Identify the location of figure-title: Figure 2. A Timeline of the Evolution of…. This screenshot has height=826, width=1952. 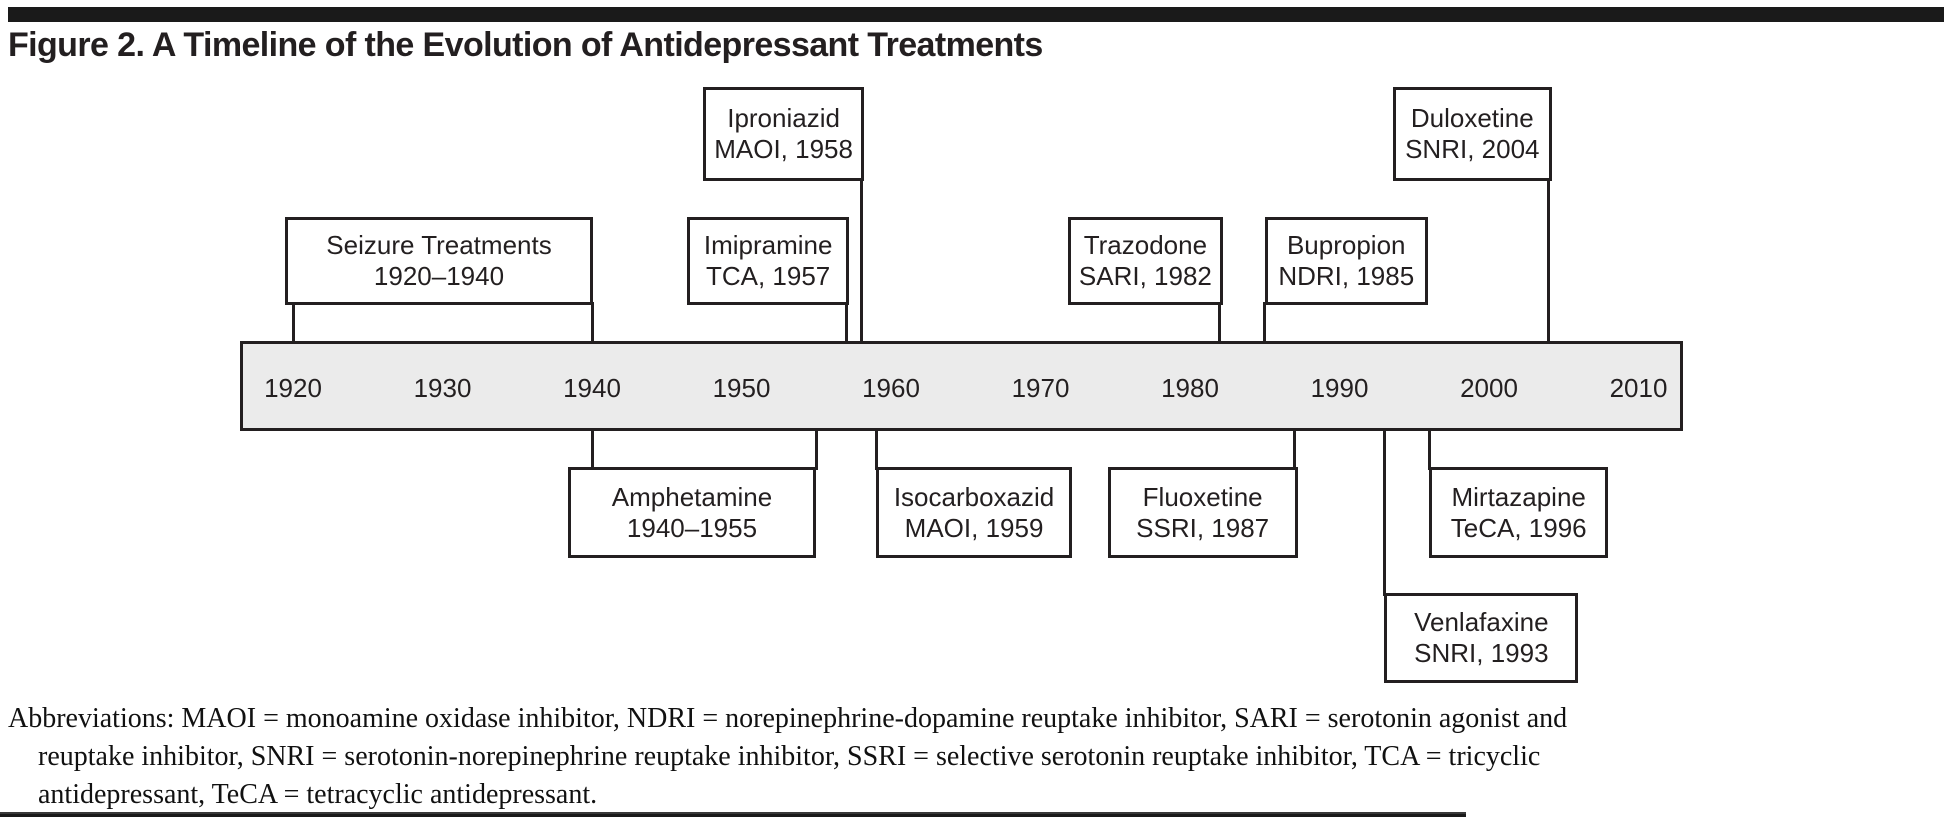
(525, 45).